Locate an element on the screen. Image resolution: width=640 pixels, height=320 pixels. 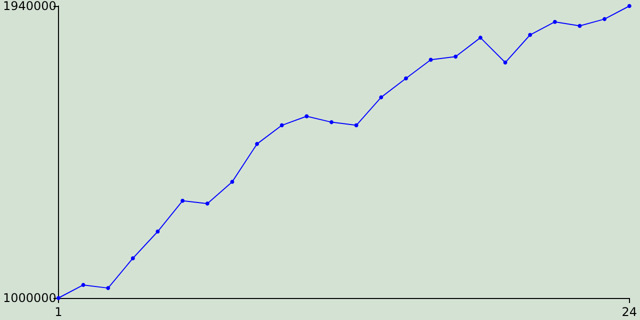
y-tick-label: 1000000 is located at coordinates (29, 298).